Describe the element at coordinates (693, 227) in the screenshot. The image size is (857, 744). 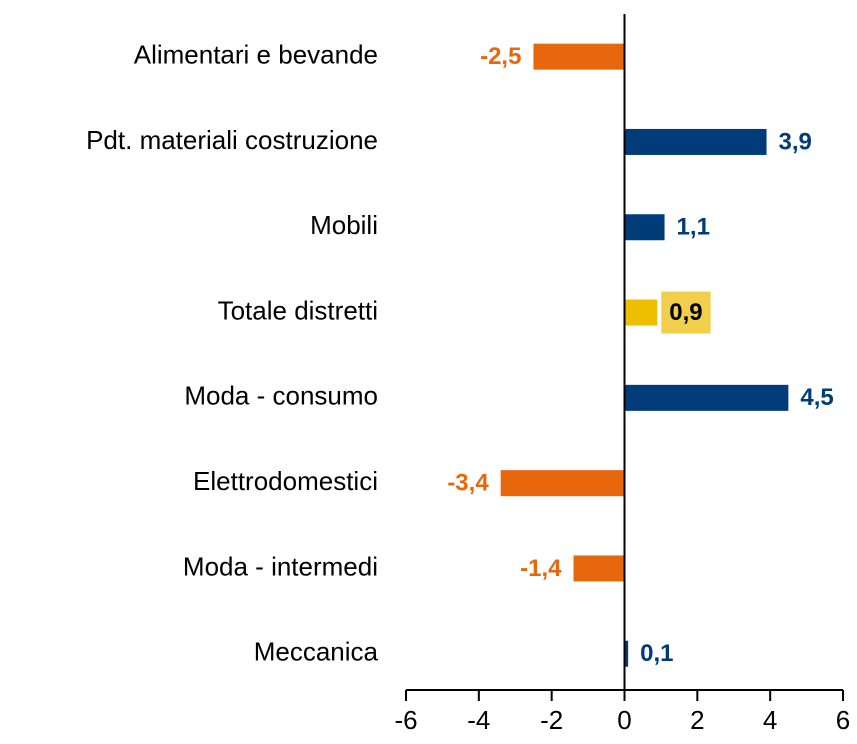
I see `value-label: 1,1` at that location.